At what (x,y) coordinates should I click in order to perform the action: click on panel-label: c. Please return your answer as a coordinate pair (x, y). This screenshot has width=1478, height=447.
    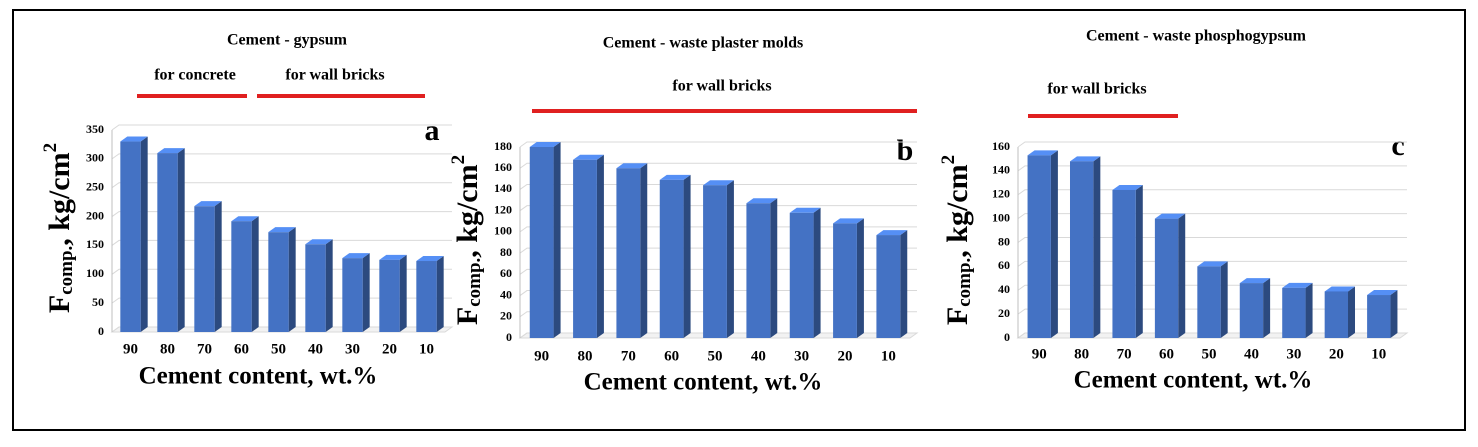
    Looking at the image, I should click on (1397, 145).